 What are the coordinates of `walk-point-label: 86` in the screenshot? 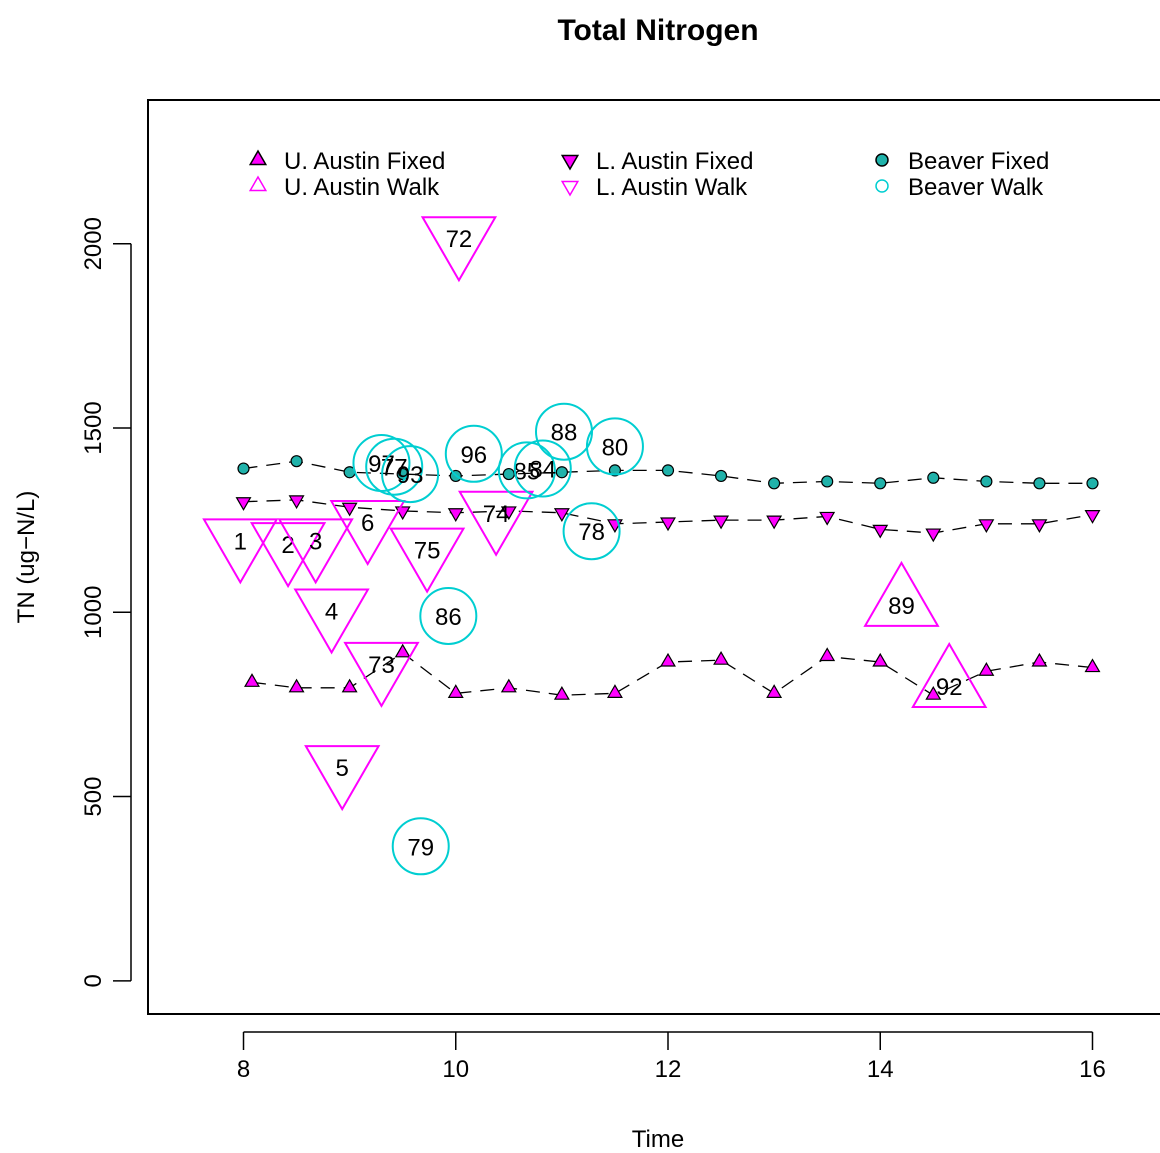 It's located at (448, 617).